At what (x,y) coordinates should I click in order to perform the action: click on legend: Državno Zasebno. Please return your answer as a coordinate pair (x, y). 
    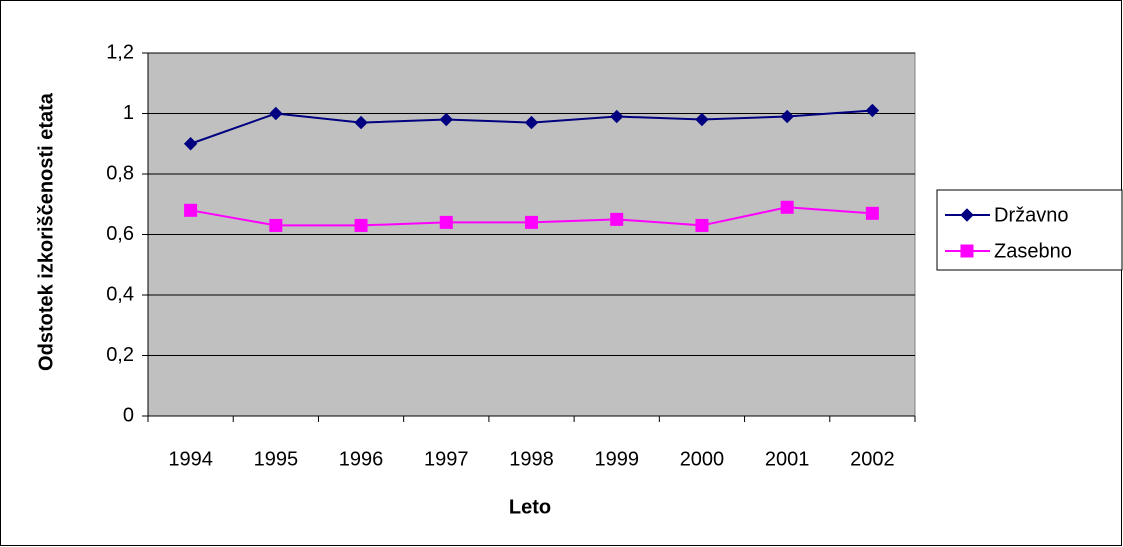
    Looking at the image, I should click on (1029, 230).